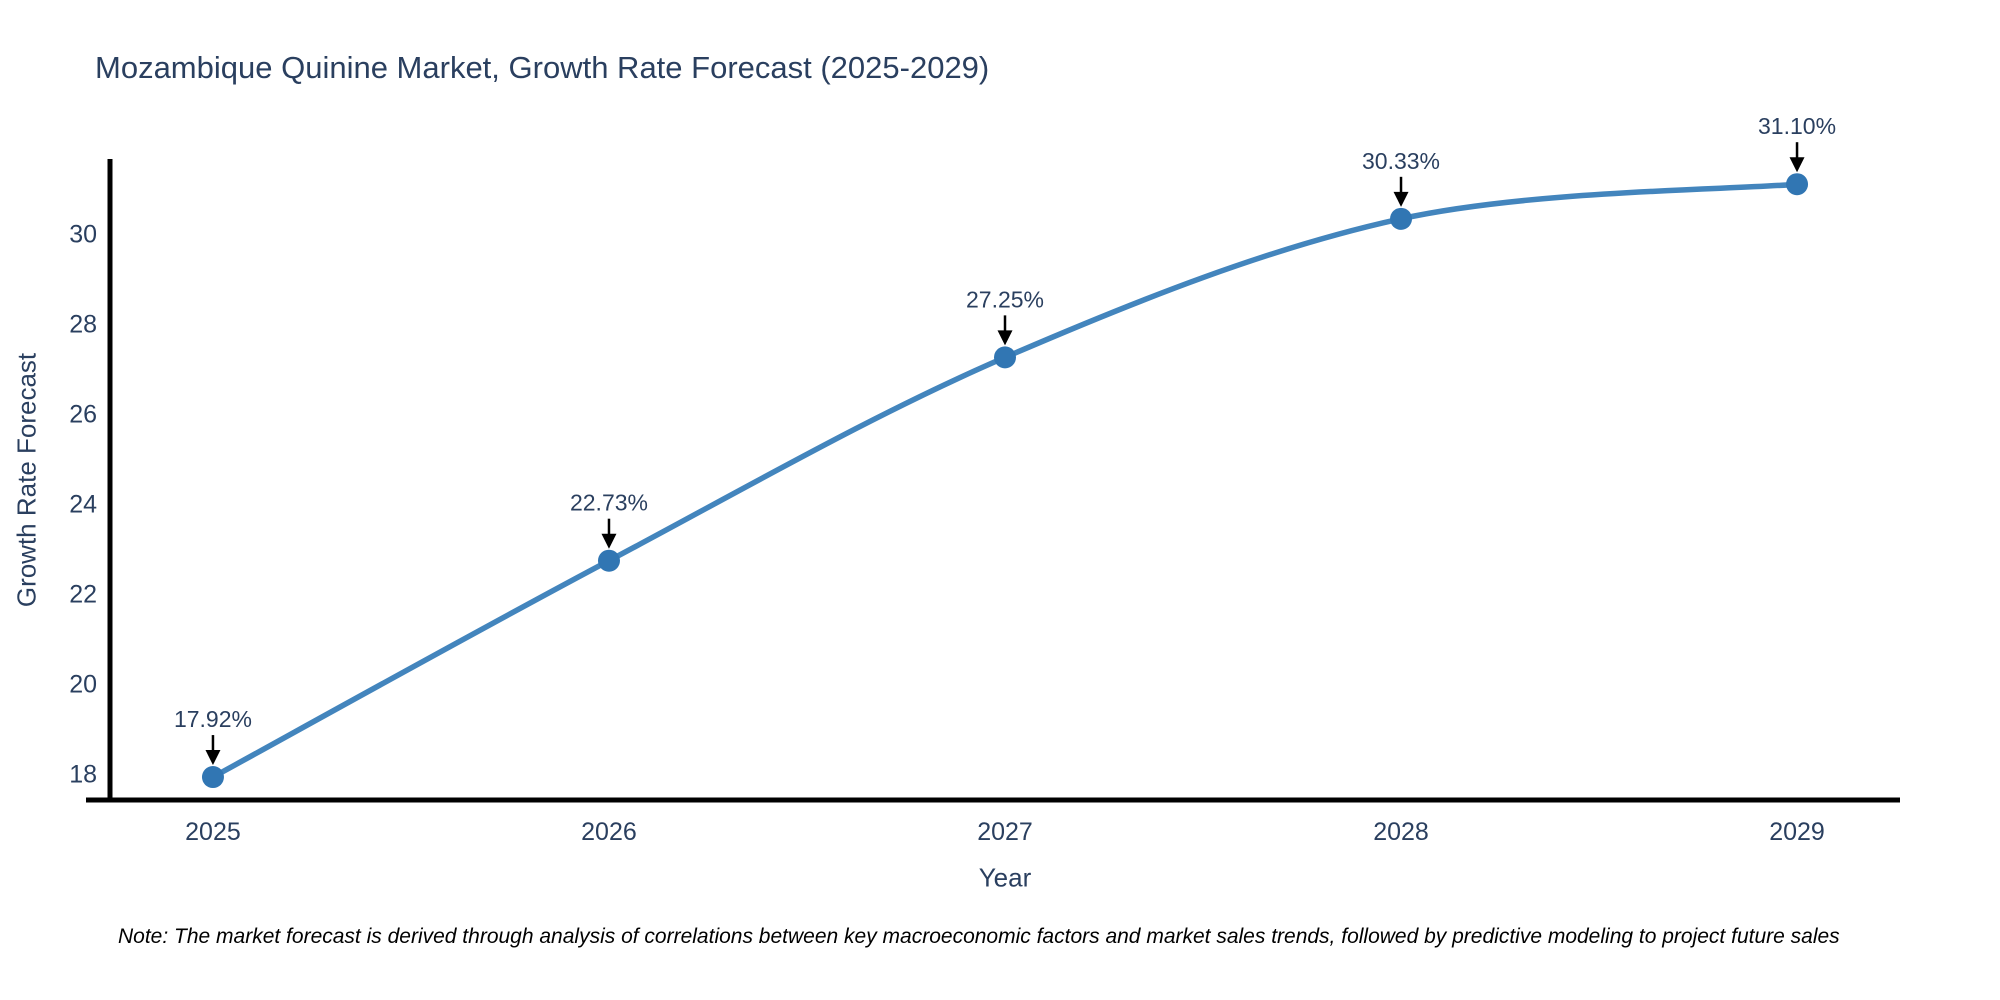  What do you see at coordinates (83, 684) in the screenshot?
I see `y-tick-label: 20` at bounding box center [83, 684].